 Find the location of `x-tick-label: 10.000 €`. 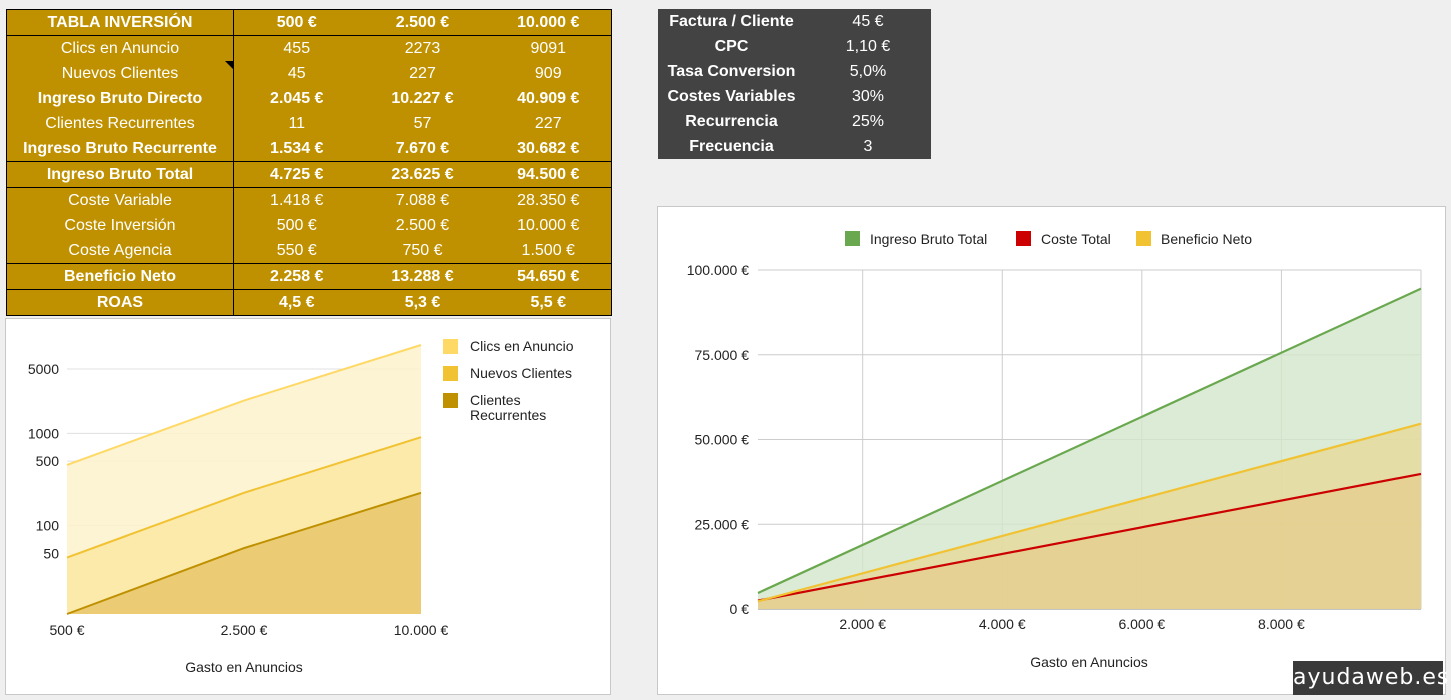

x-tick-label: 10.000 € is located at coordinates (421, 630).